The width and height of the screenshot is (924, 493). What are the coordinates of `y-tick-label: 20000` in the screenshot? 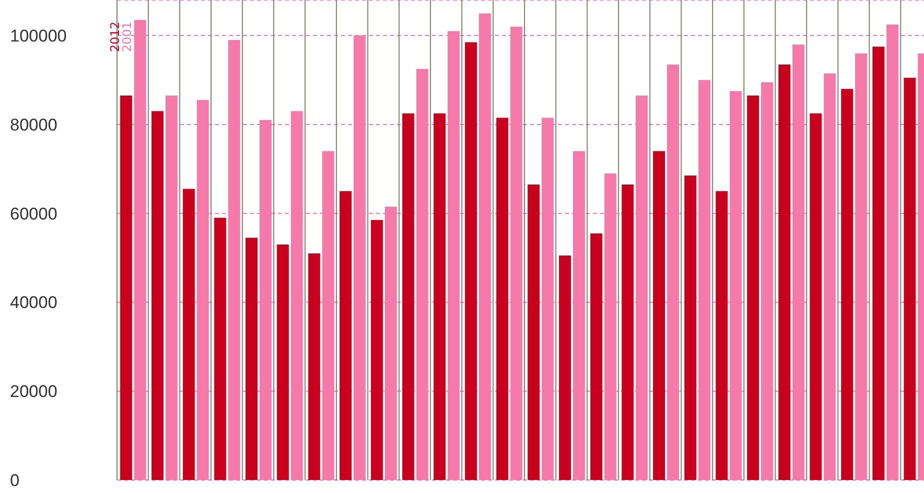 It's located at (34, 392).